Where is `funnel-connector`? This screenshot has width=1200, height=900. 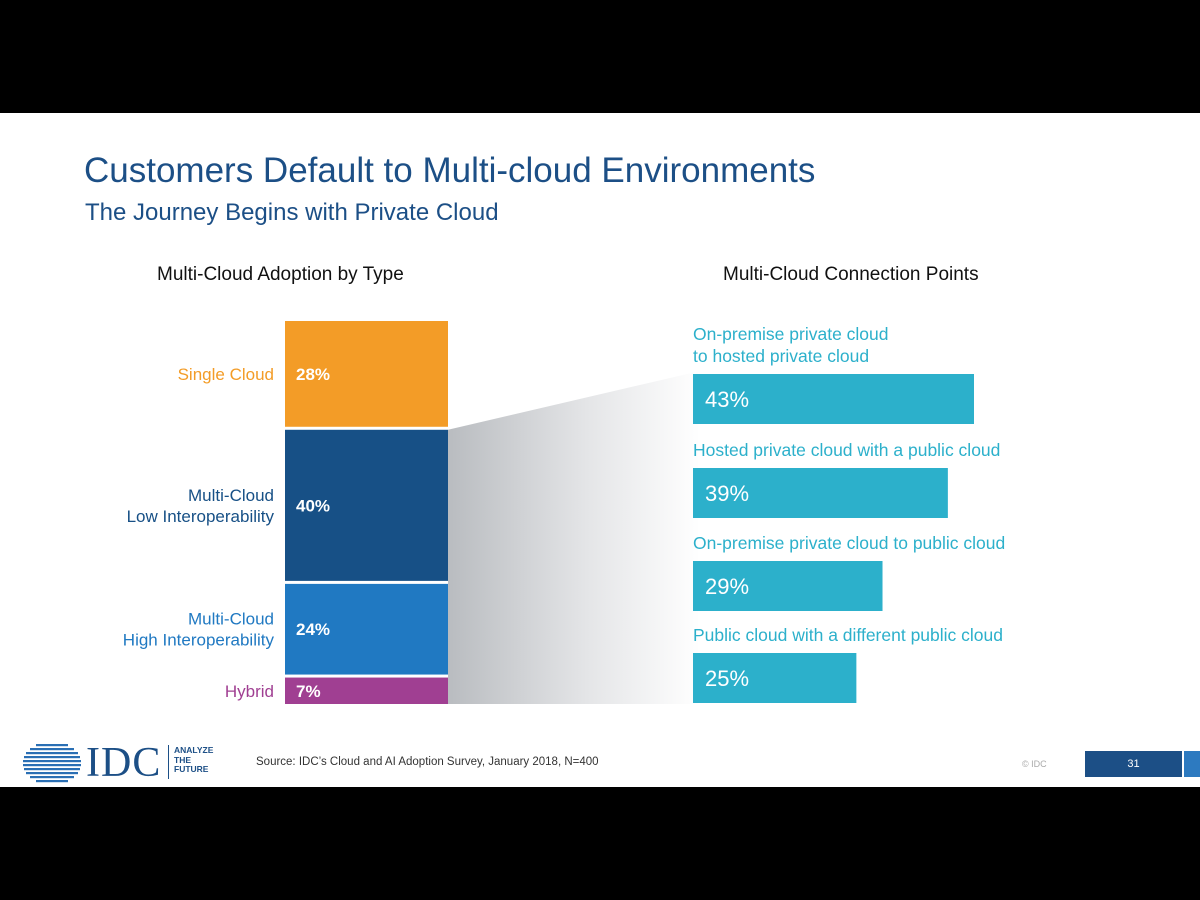
funnel-connector is located at coordinates (574, 537).